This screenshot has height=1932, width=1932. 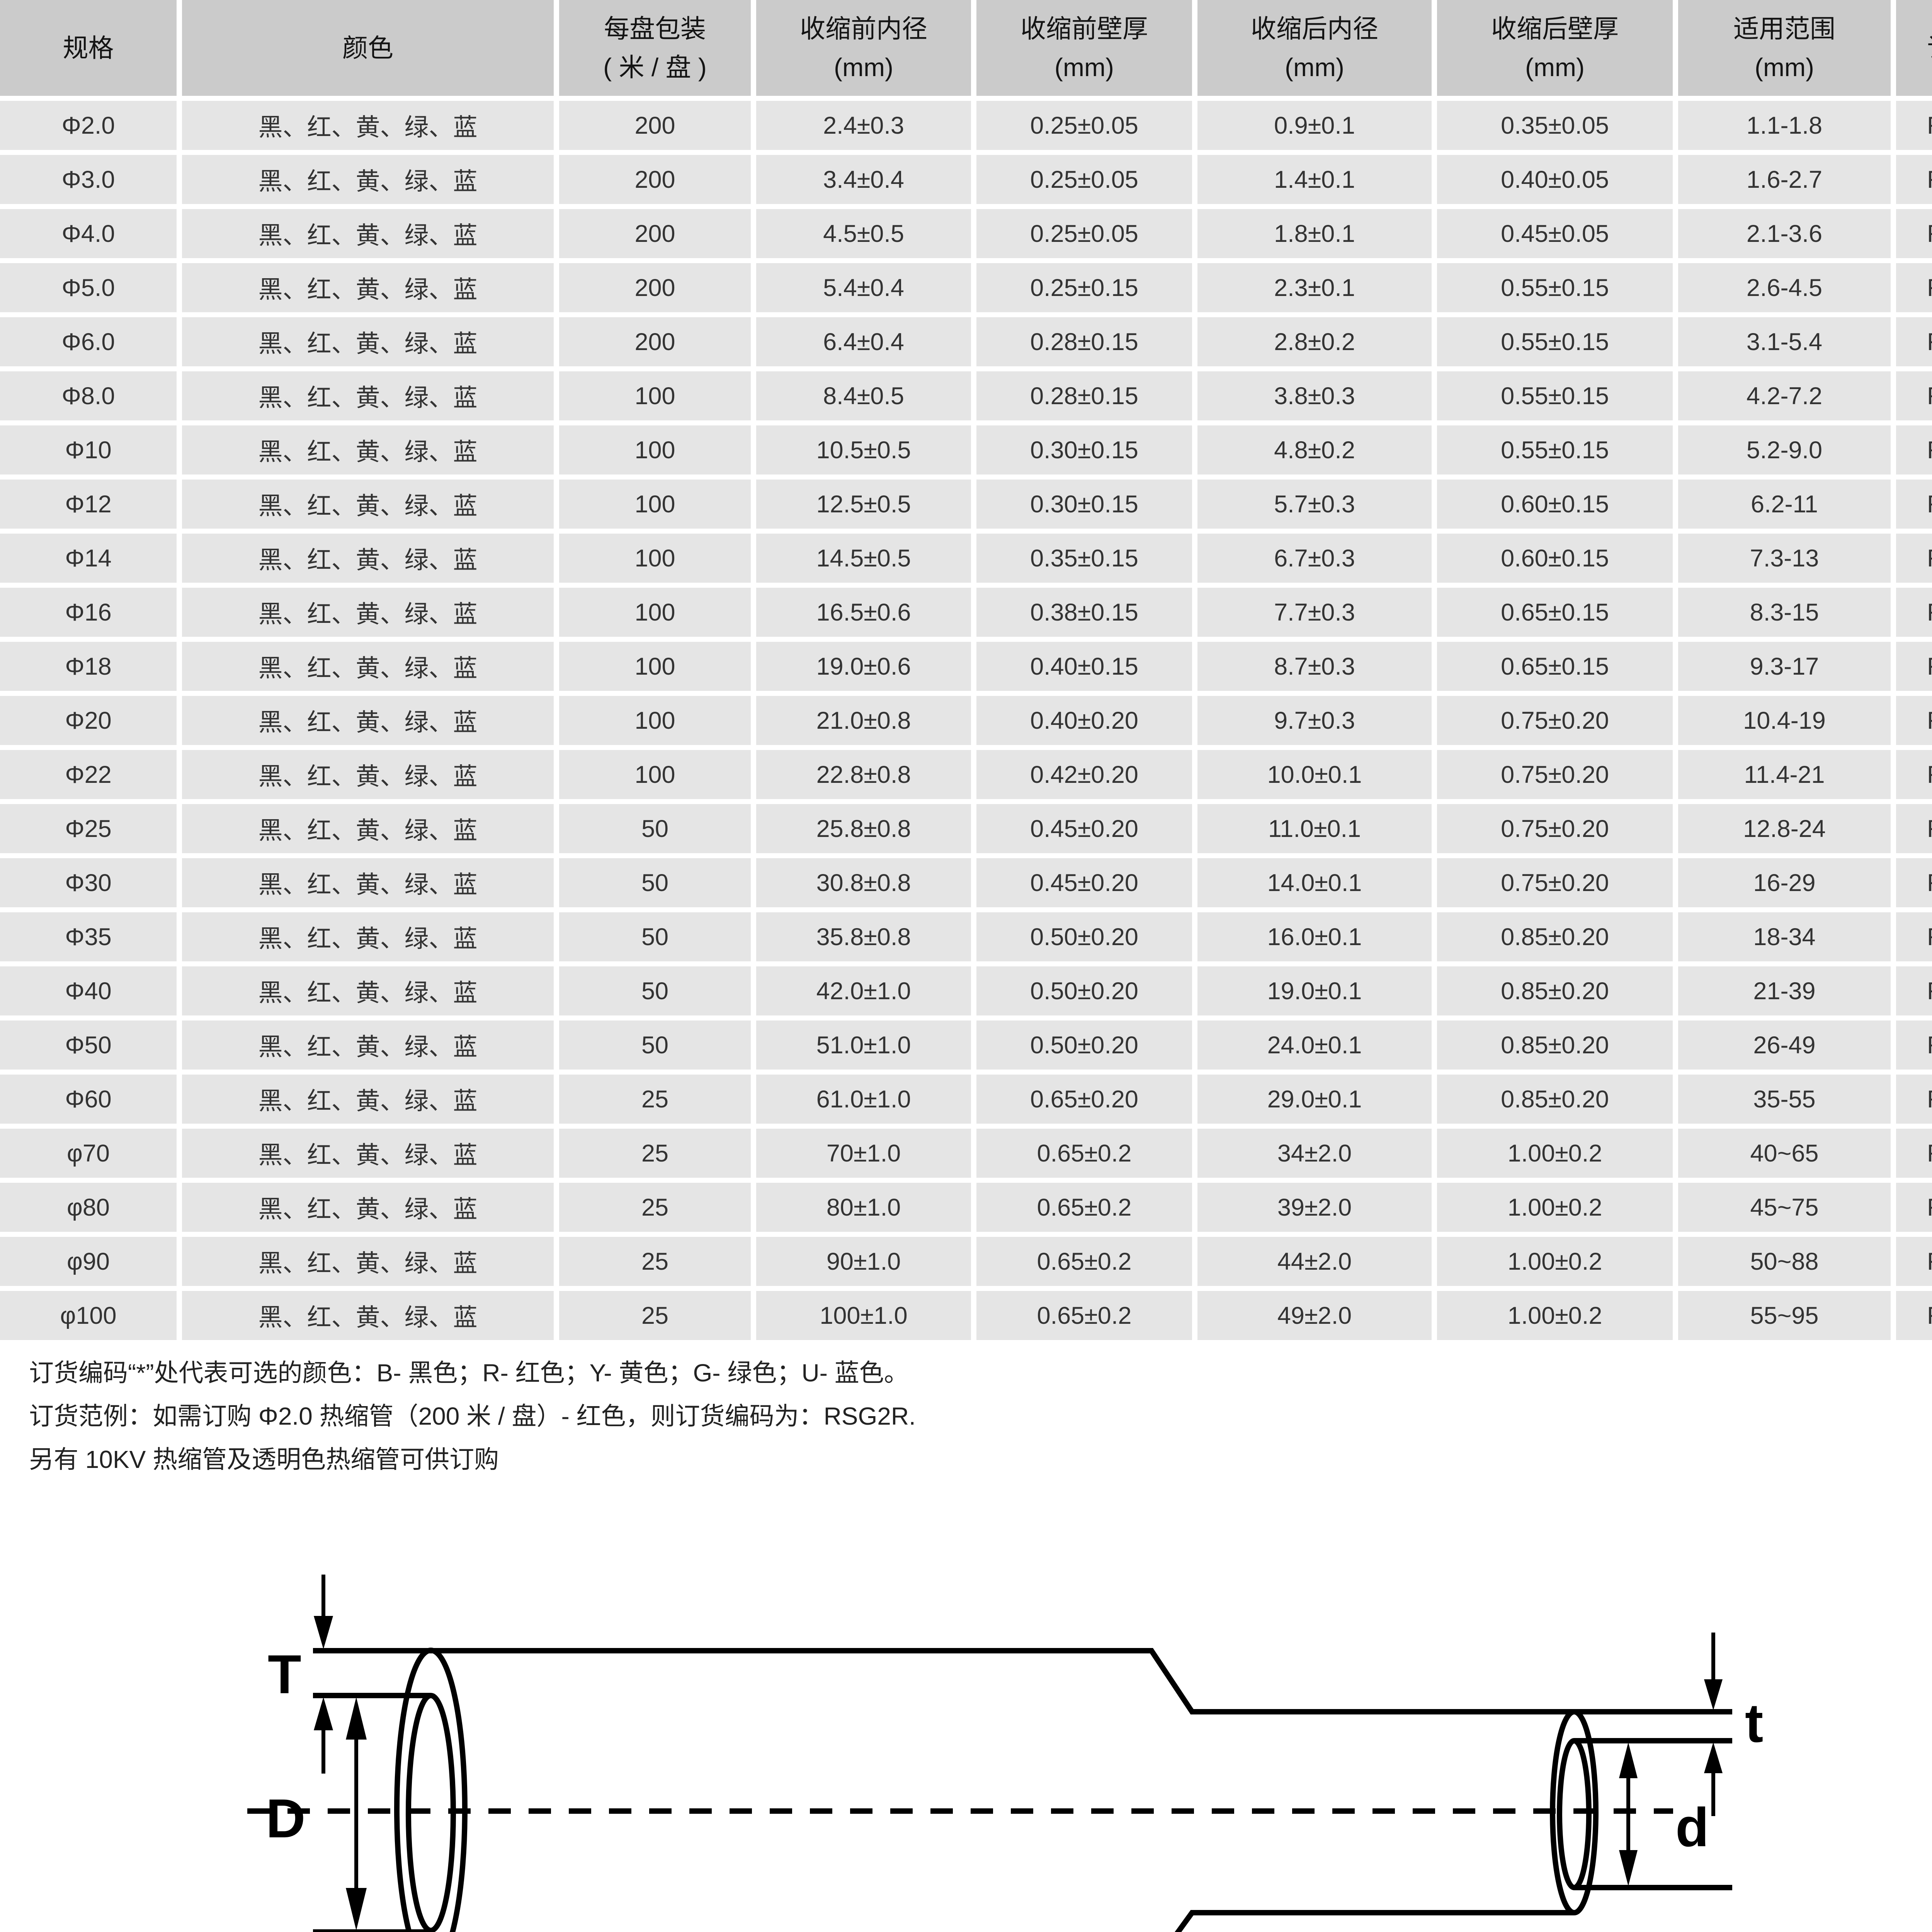 What do you see at coordinates (1558, 128) in the screenshot?
I see `cell: 0.35±0.05` at bounding box center [1558, 128].